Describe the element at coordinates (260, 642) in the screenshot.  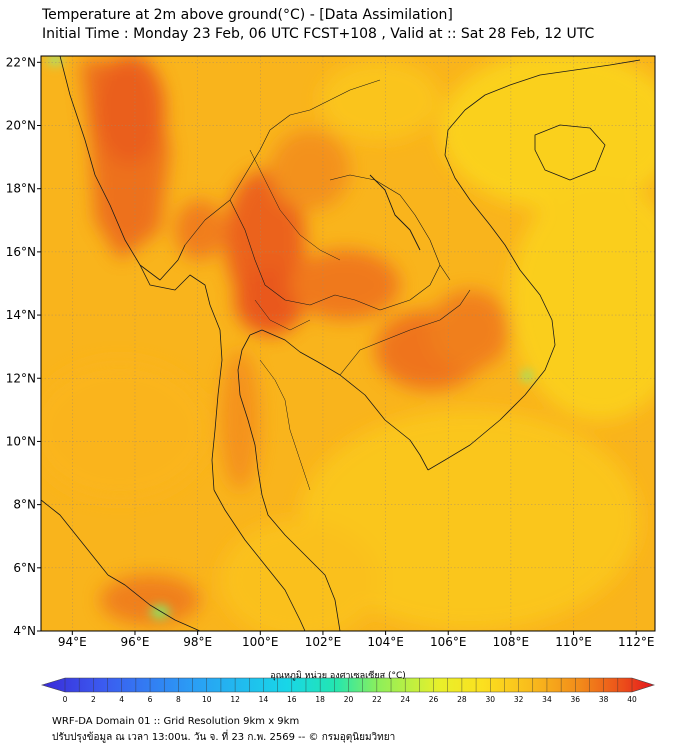
I see `lon-label: 100°E` at that location.